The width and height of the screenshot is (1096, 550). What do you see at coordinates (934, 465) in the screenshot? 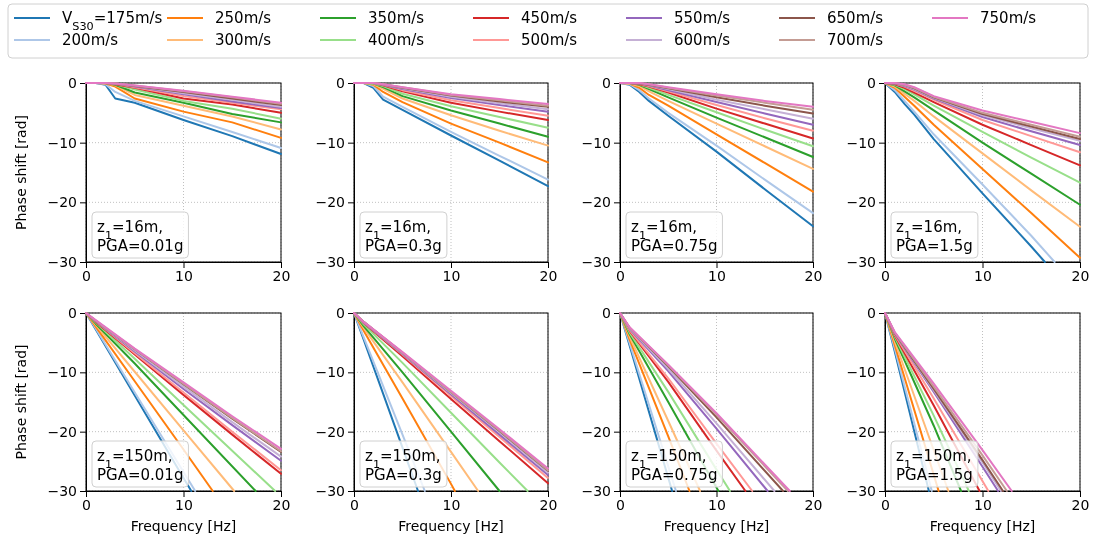
I see `annotation: z$_{1}$=150m, PGA=1.5g` at bounding box center [934, 465].